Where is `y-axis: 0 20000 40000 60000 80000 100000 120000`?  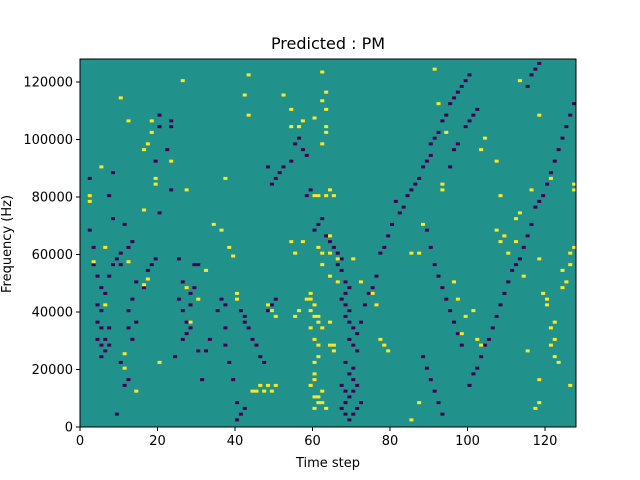
y-axis: 0 20000 40000 60000 80000 100000 120000 is located at coordinates (51, 256).